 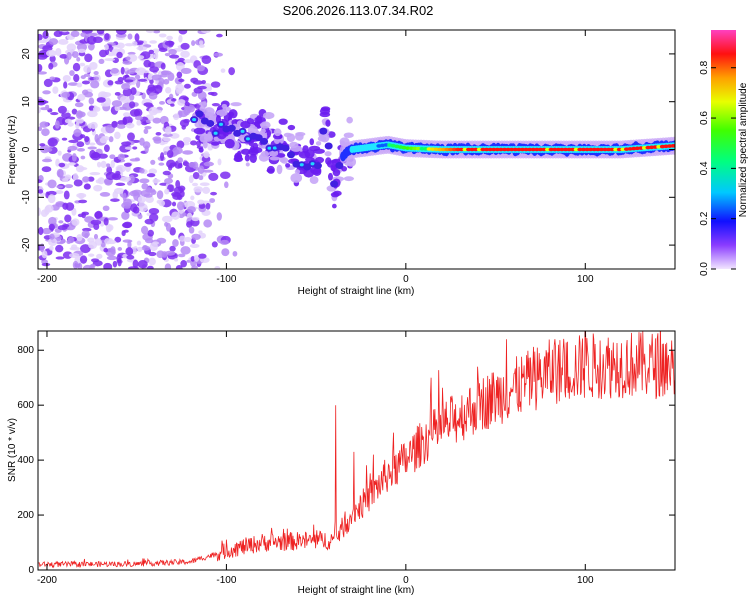 I want to click on snr-x-tick-label: 0, so click(x=406, y=580).